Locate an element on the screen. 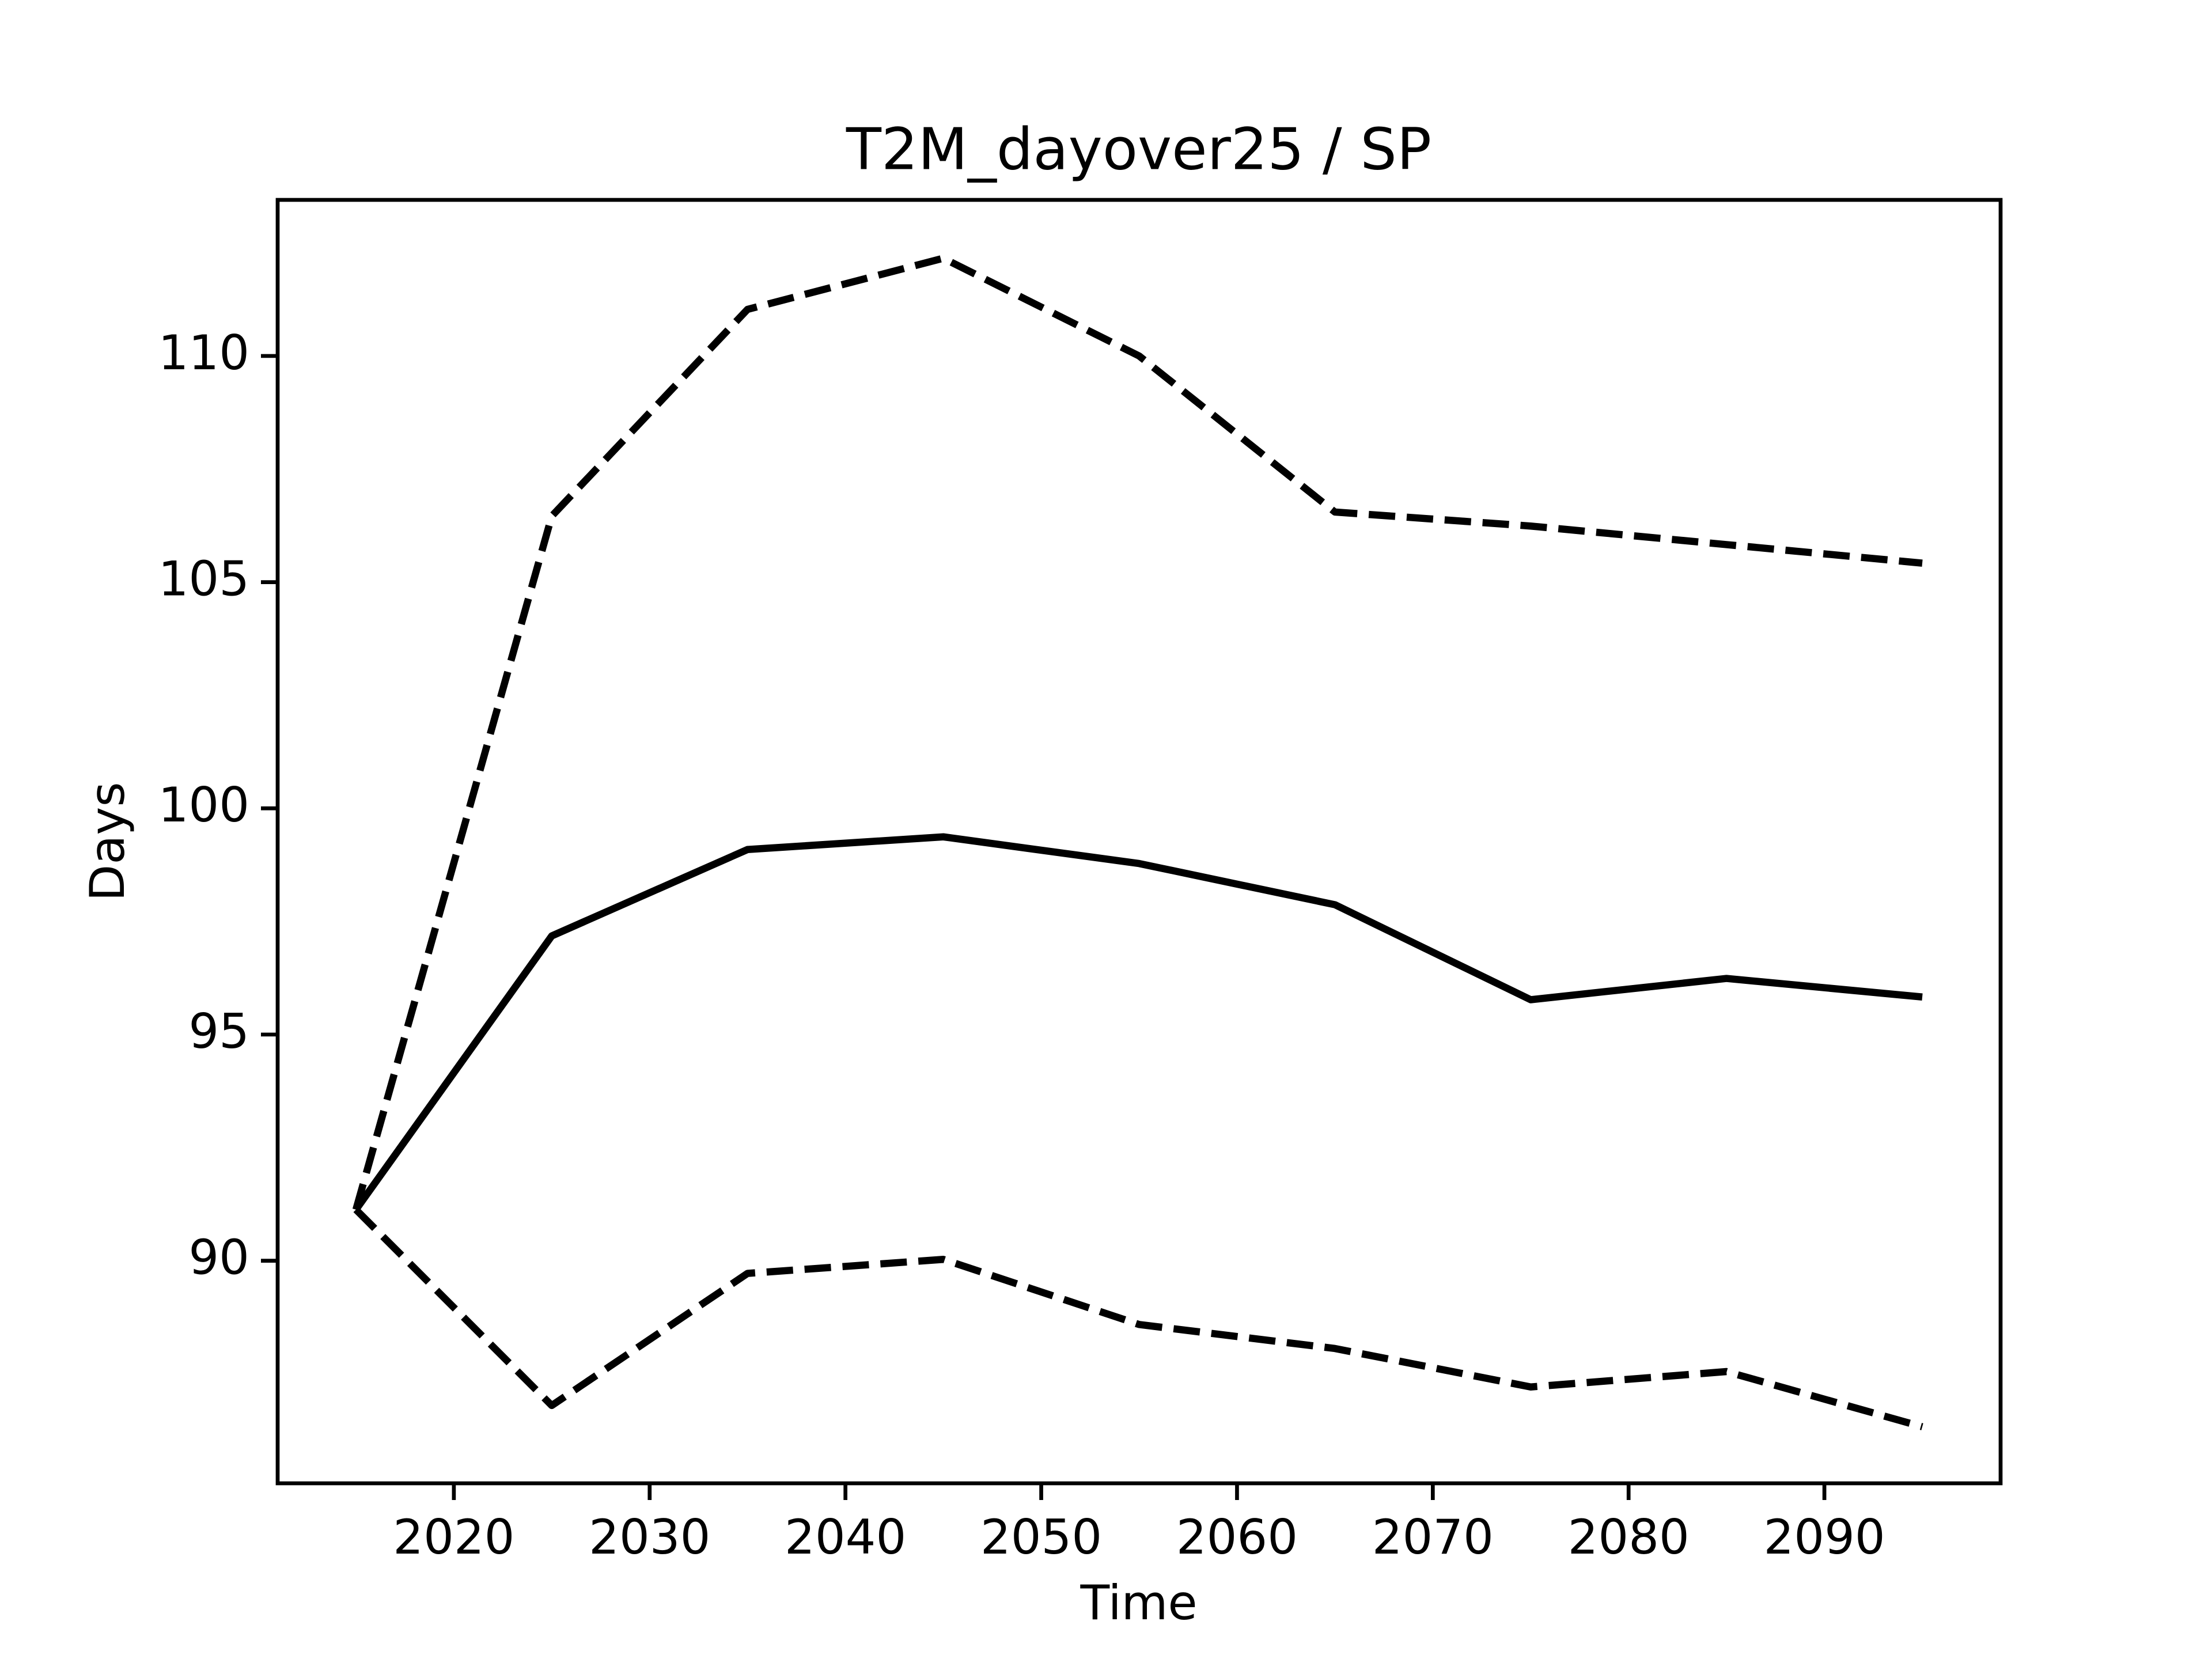  x-tick-label: 2070 is located at coordinates (1433, 1537).